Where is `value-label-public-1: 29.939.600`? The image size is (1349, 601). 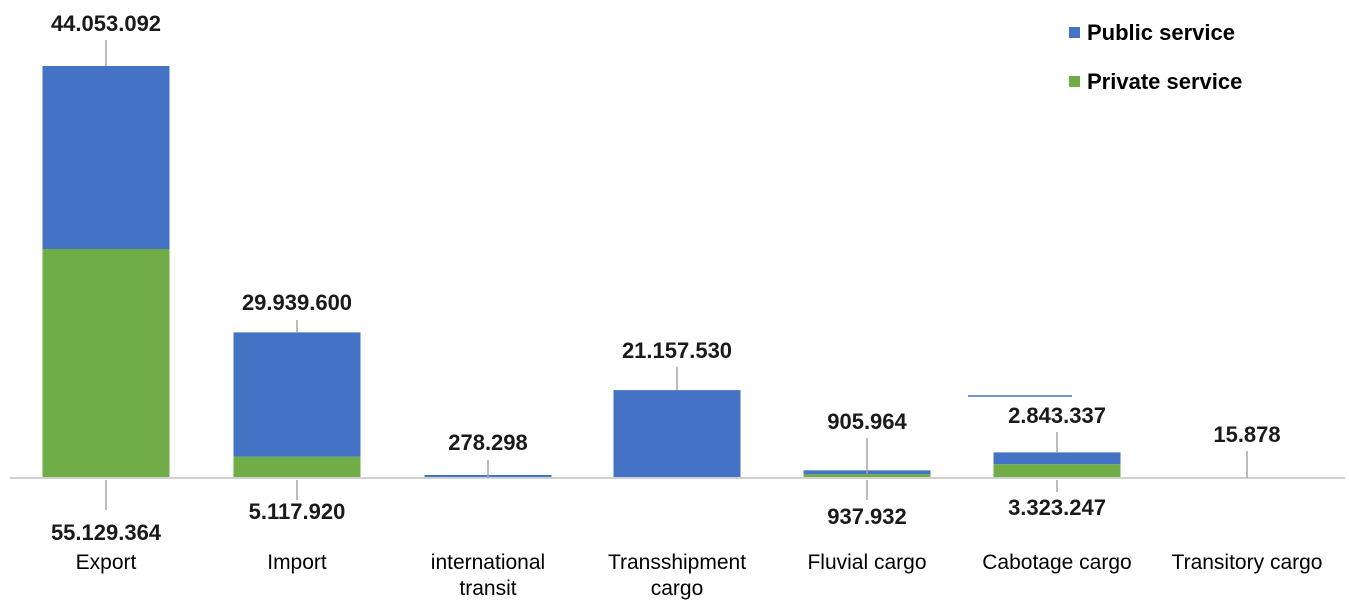 value-label-public-1: 29.939.600 is located at coordinates (297, 302).